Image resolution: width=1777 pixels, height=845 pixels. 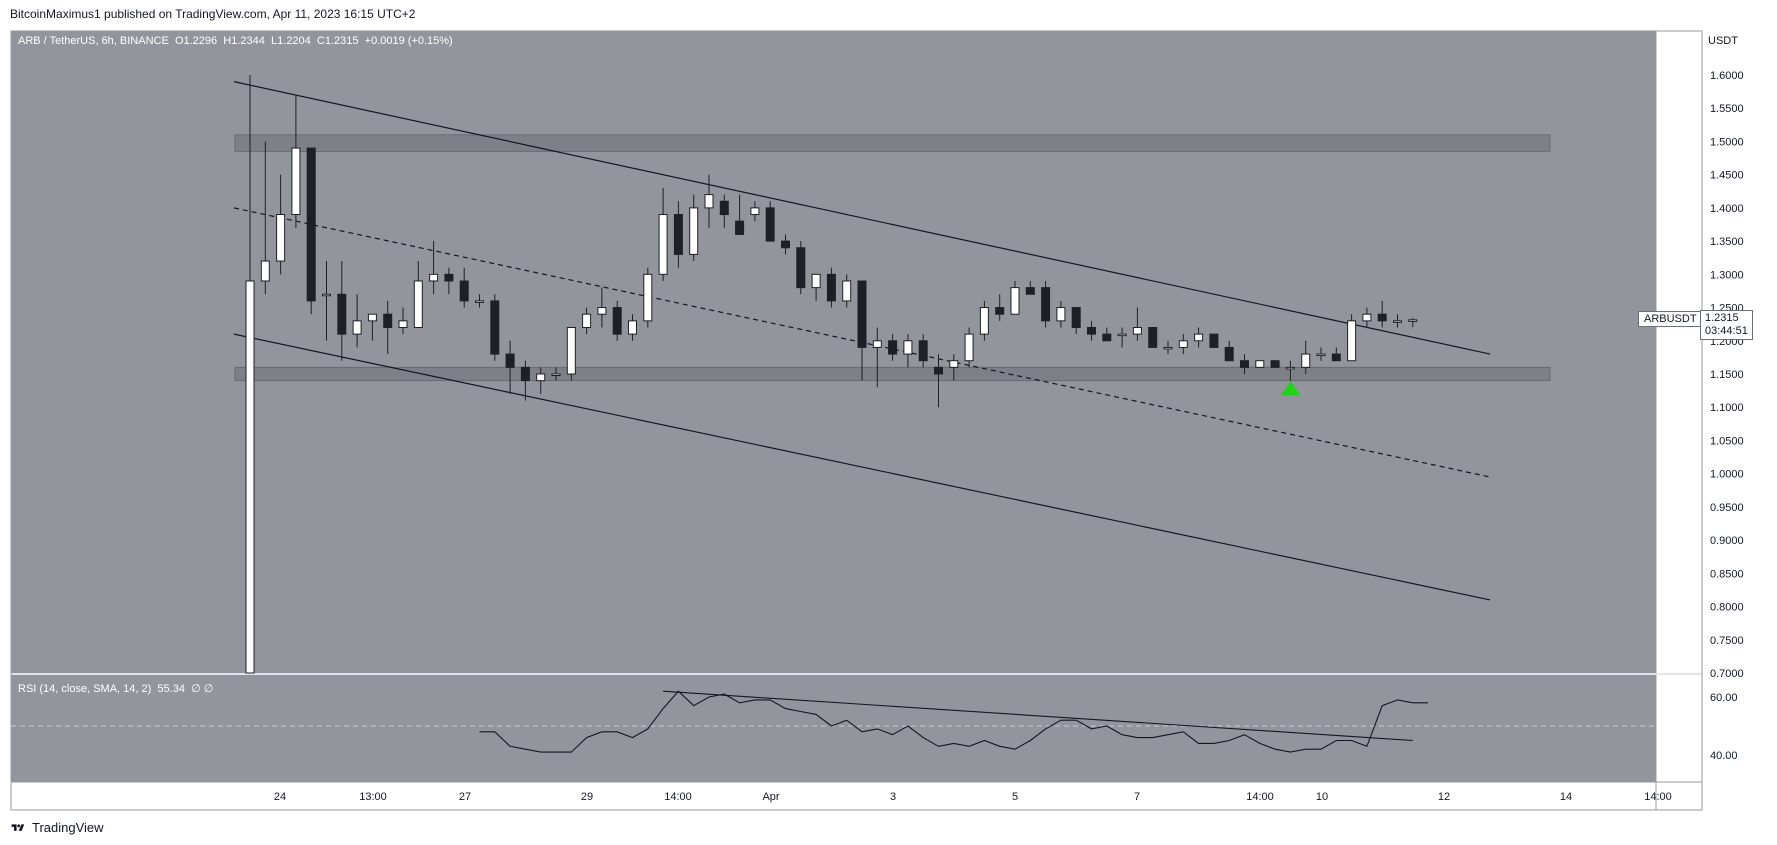 I want to click on time-tick-label: 12, so click(x=1444, y=797).